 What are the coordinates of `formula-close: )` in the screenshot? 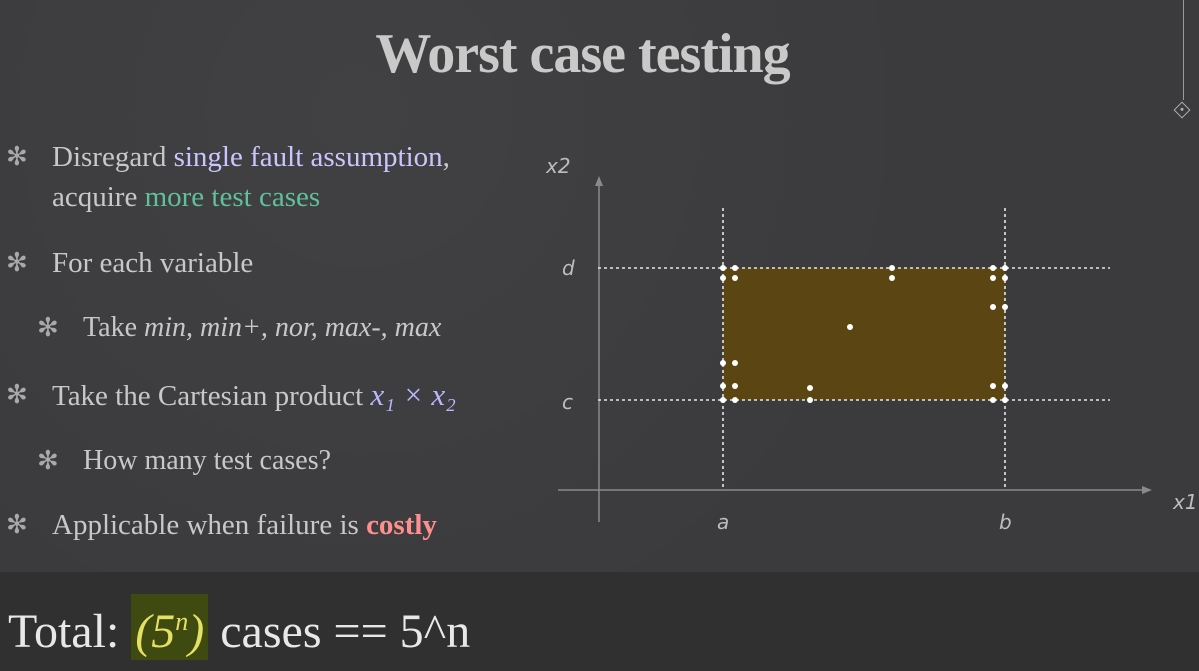 It's located at (196, 631).